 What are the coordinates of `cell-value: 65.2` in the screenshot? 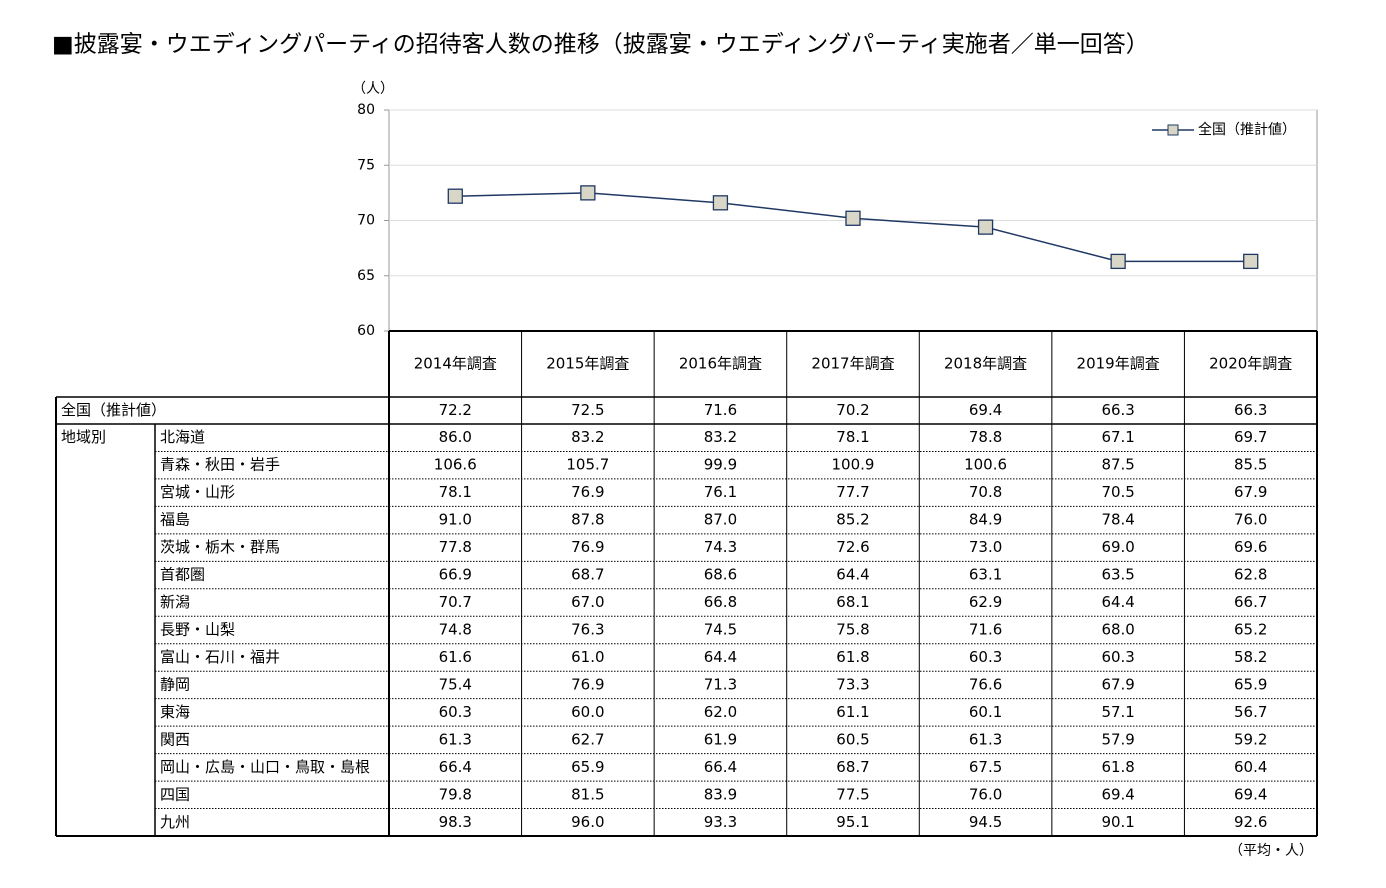 It's located at (1250, 630).